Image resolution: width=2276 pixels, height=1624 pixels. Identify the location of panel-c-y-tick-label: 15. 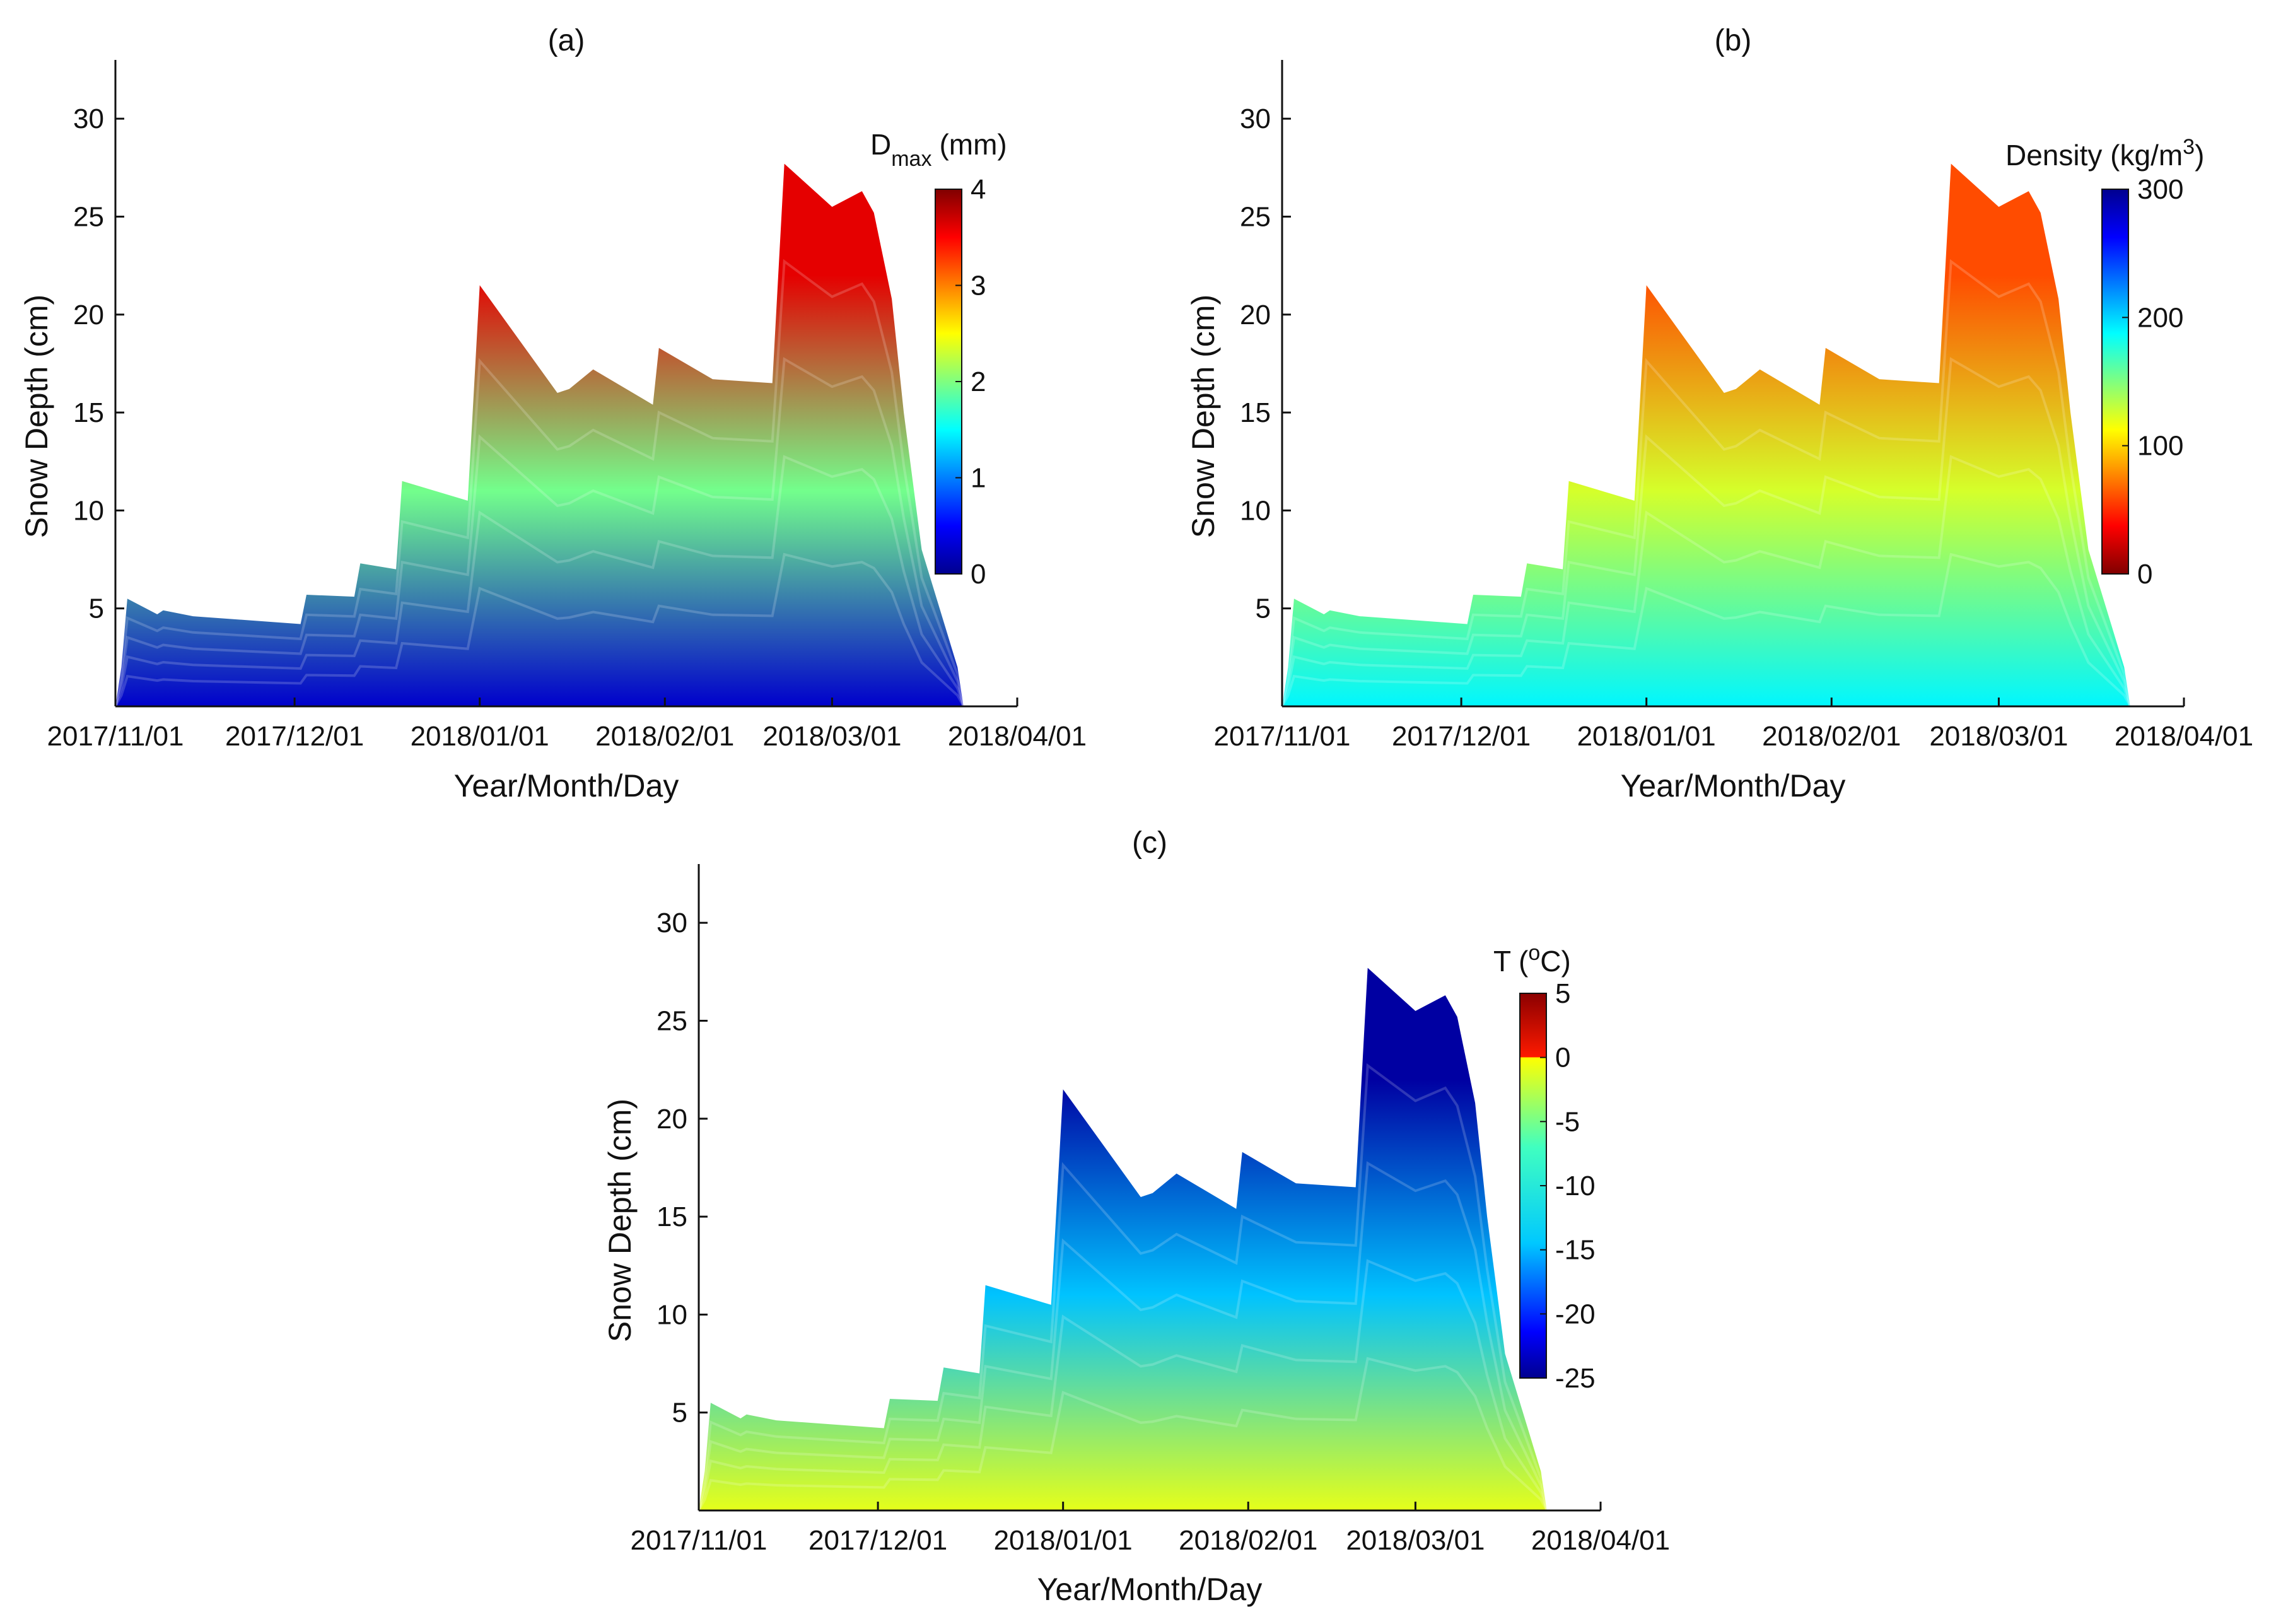
(672, 1217).